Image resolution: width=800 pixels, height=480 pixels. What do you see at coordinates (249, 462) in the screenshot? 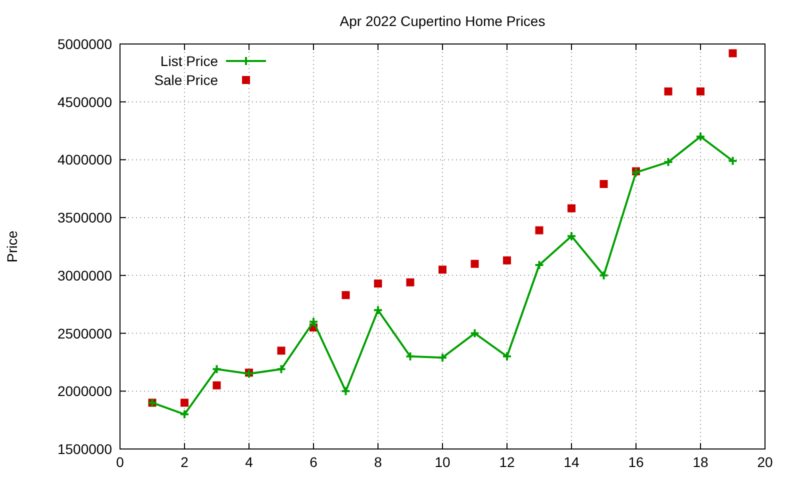
I see `x-tick-label: 4` at bounding box center [249, 462].